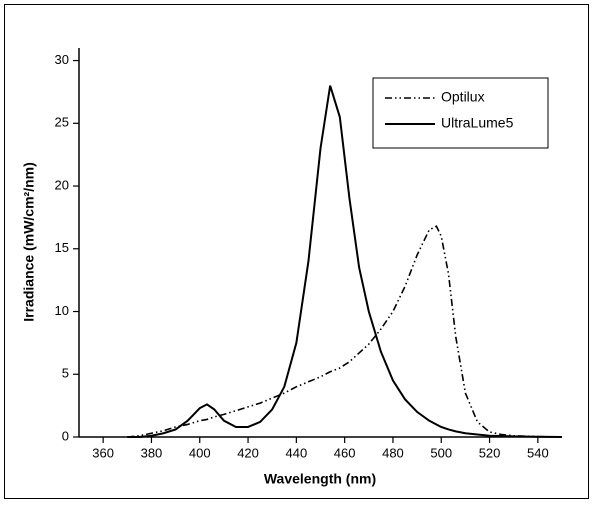  What do you see at coordinates (460, 113) in the screenshot?
I see `legend-box` at bounding box center [460, 113].